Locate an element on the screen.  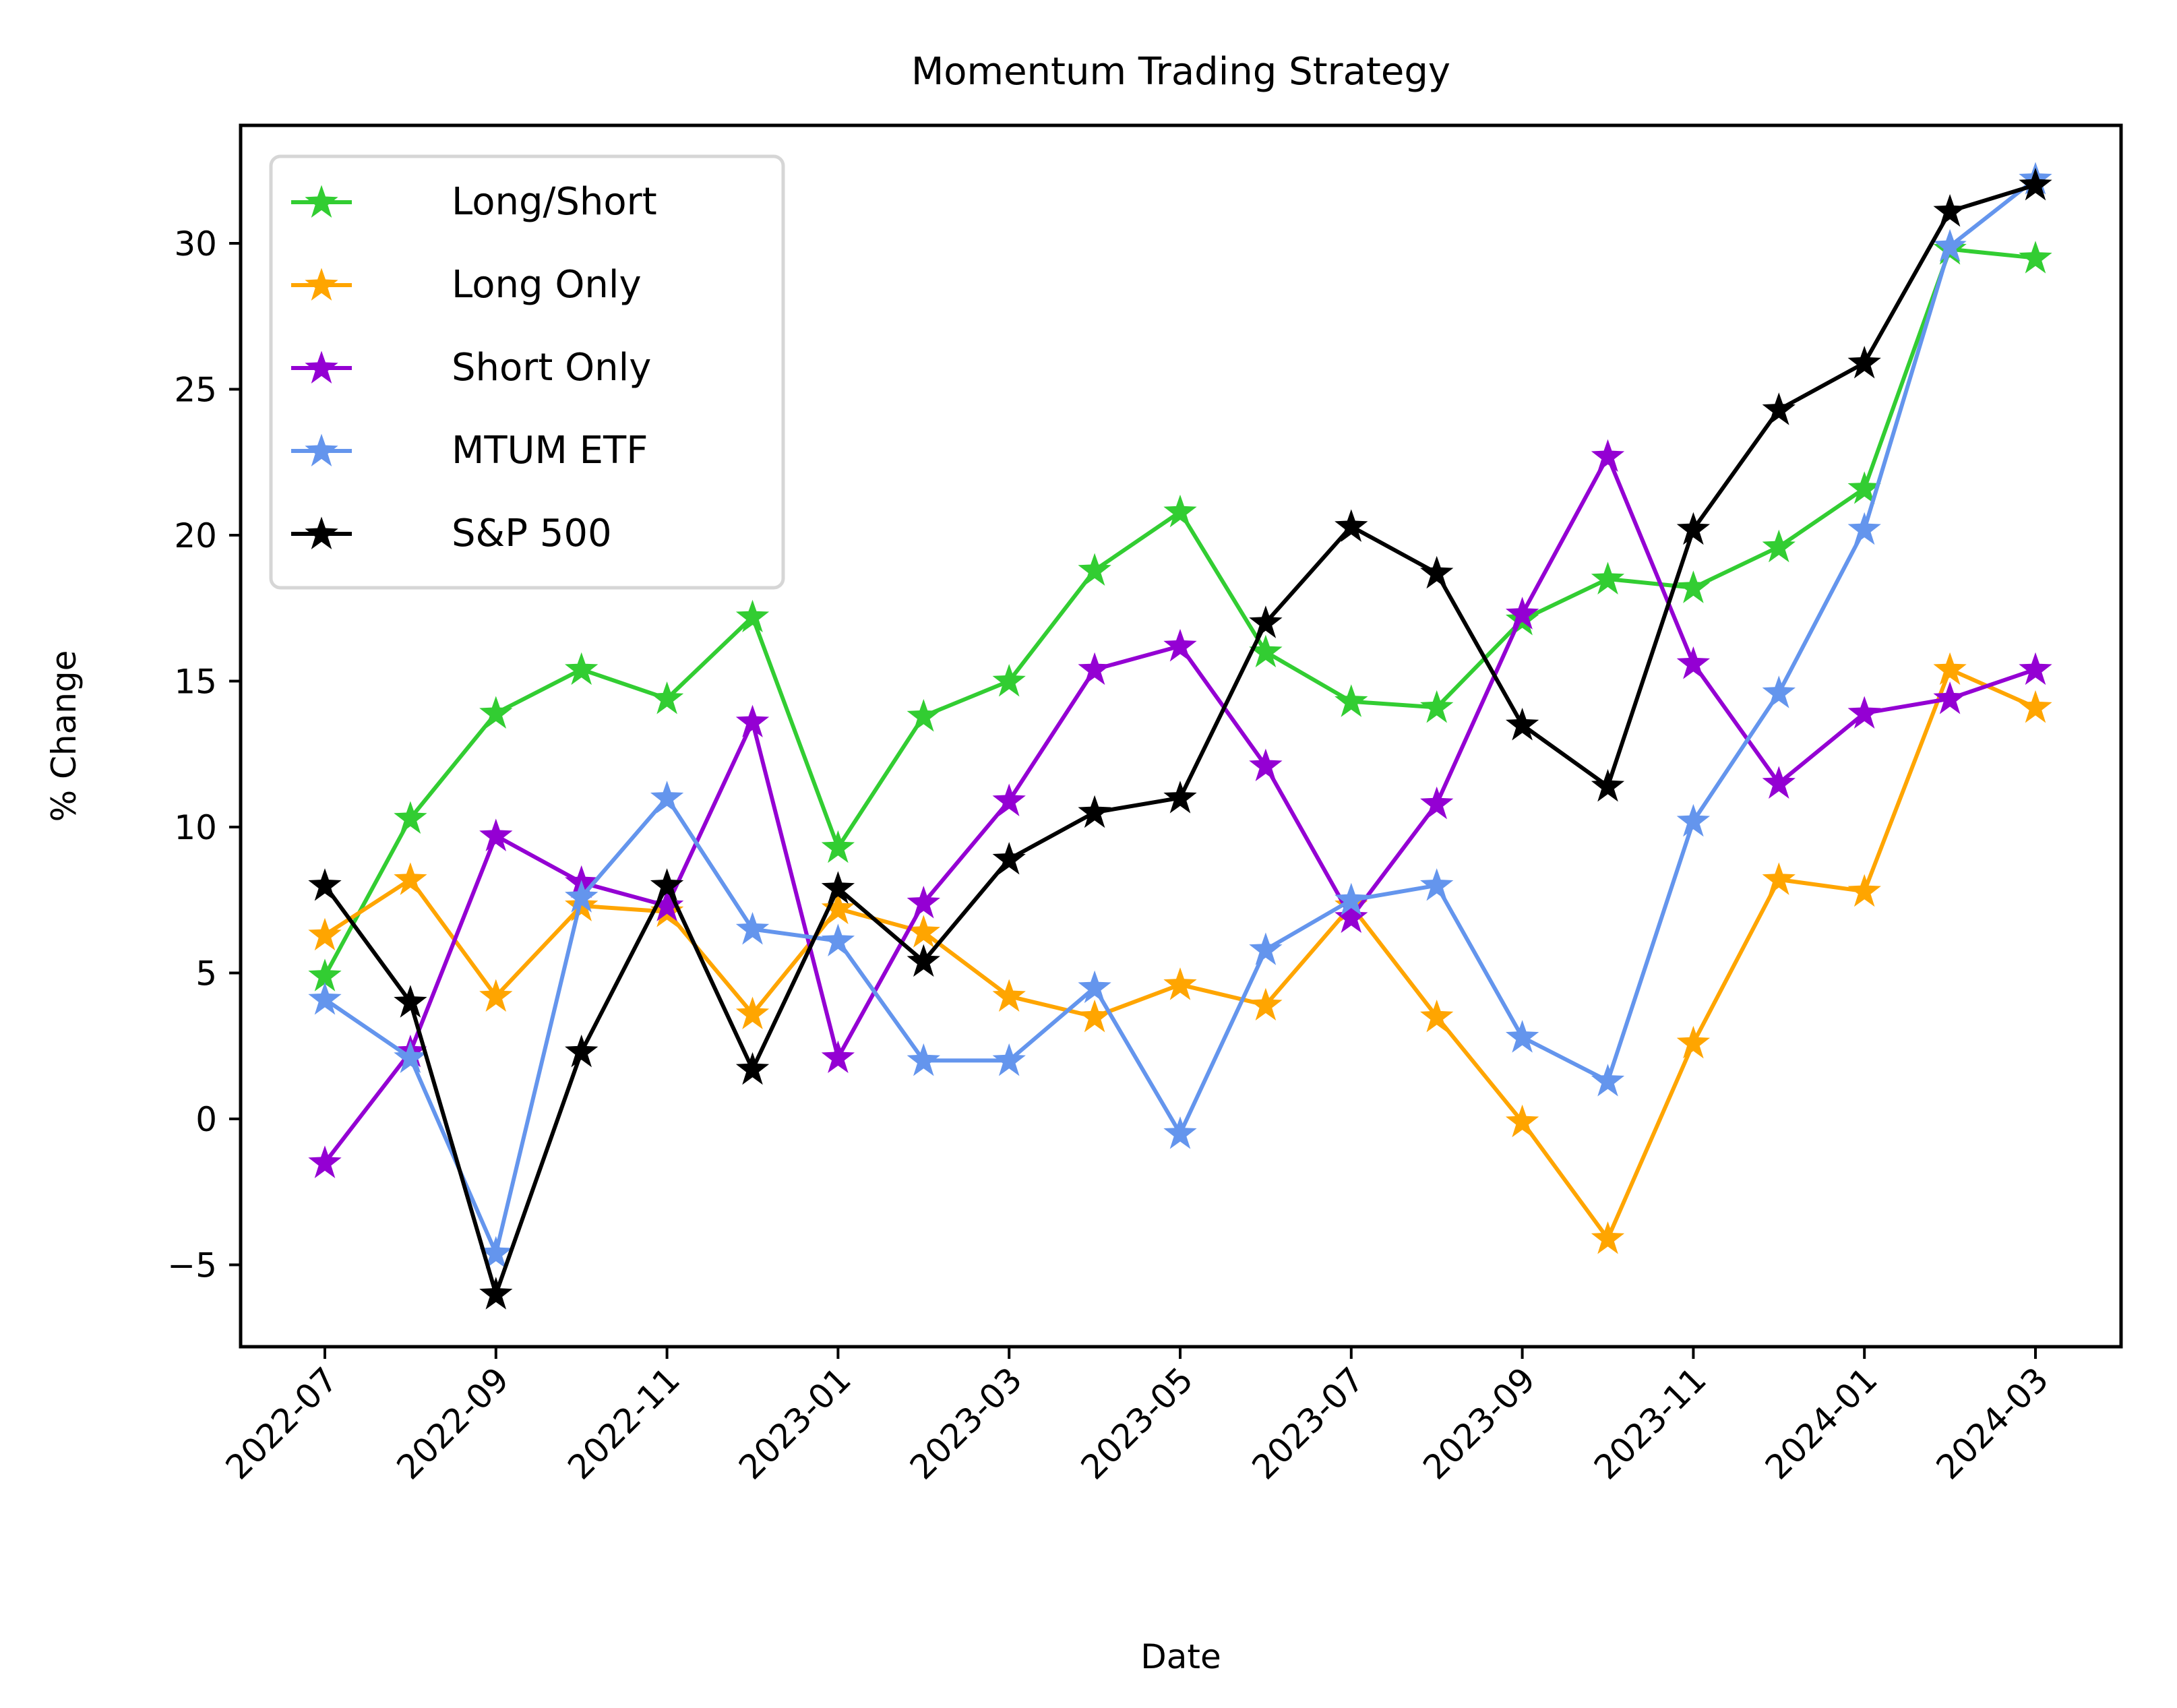
legend-item-long-short: Long/Short is located at coordinates (474, 202).